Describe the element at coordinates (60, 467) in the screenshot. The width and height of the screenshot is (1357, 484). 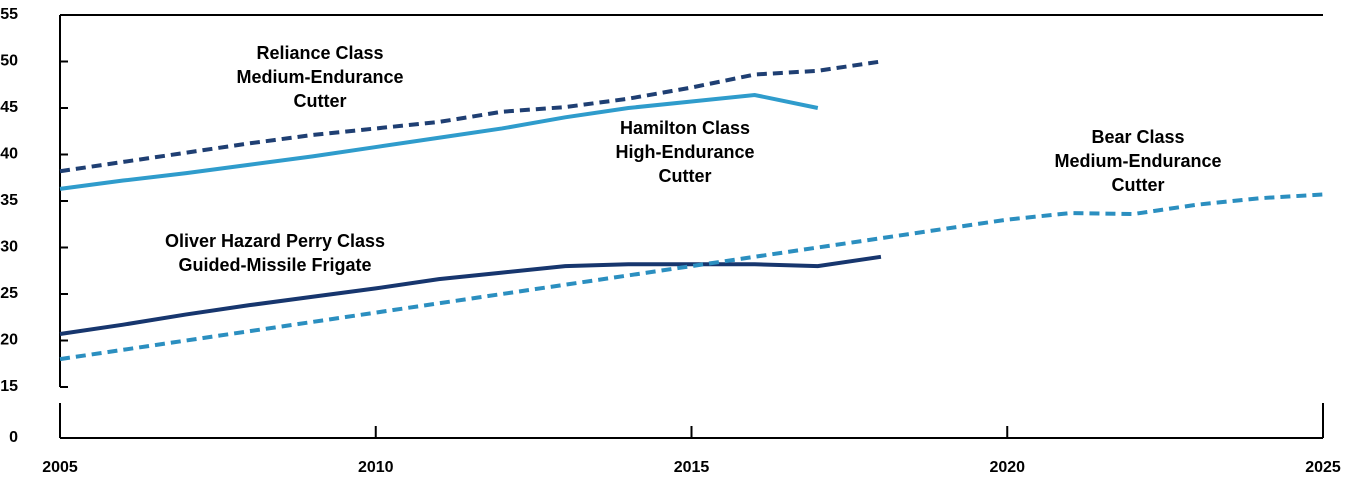
I see `x-tick-label: 2005` at that location.